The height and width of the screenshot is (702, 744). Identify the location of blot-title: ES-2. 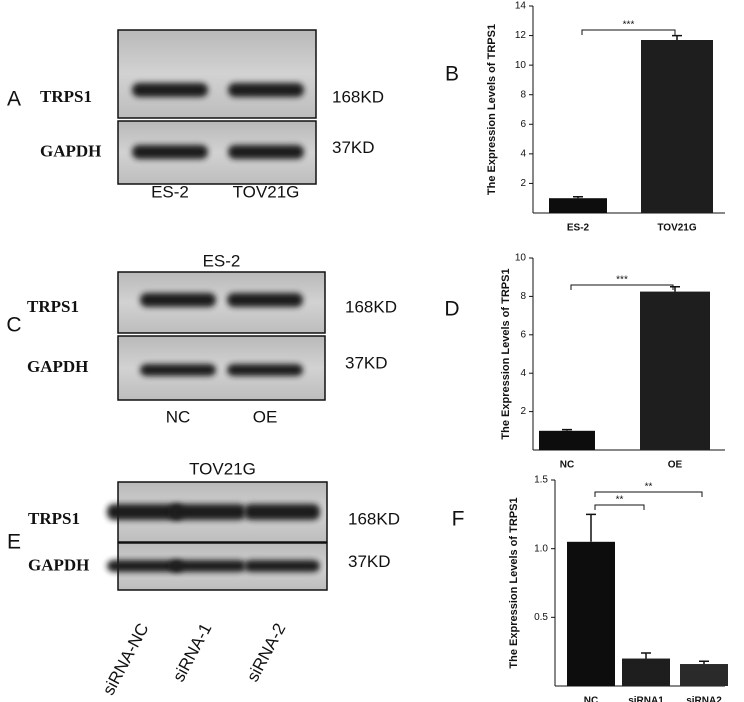
(222, 260).